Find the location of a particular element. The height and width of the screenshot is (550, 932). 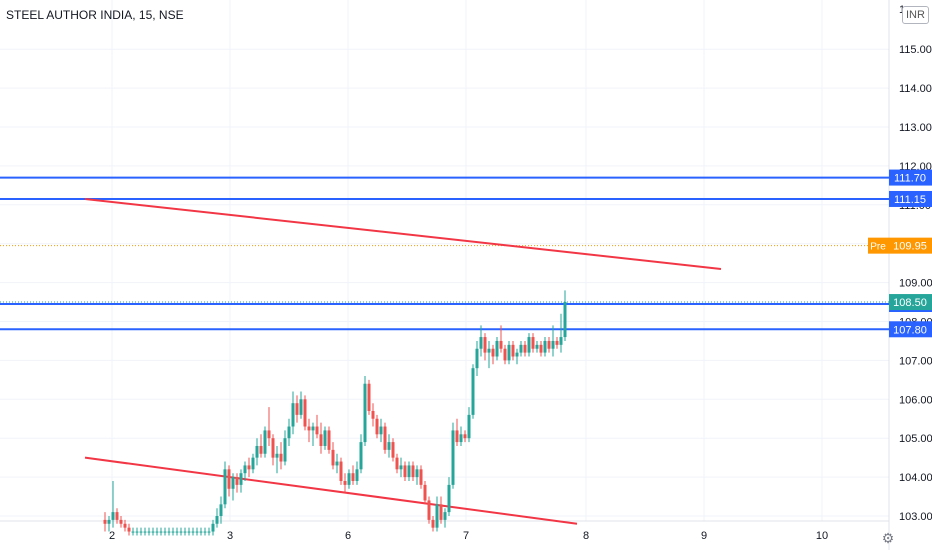

pre-market-price-tag-label: 109.95 is located at coordinates (910, 247).